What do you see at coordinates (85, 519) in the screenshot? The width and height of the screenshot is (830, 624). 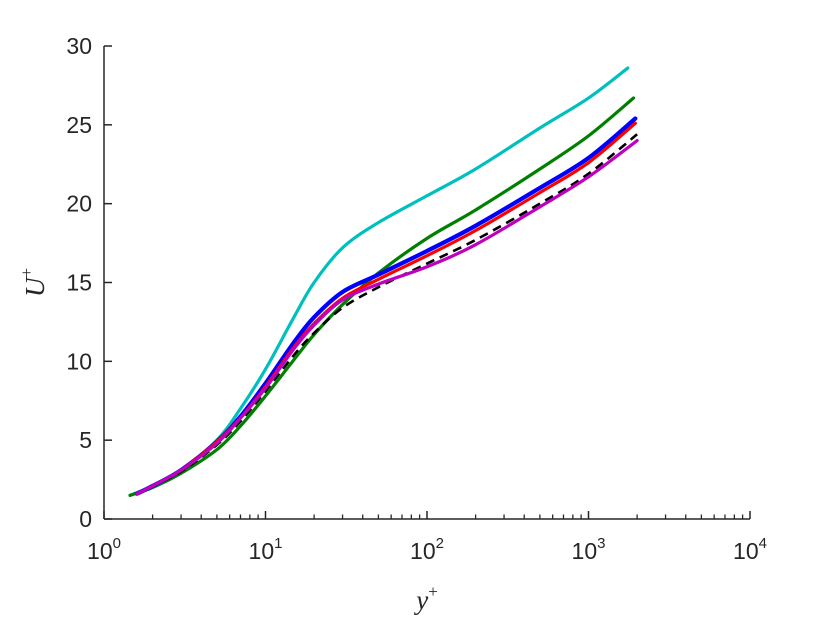 I see `y-tick-label: 0` at bounding box center [85, 519].